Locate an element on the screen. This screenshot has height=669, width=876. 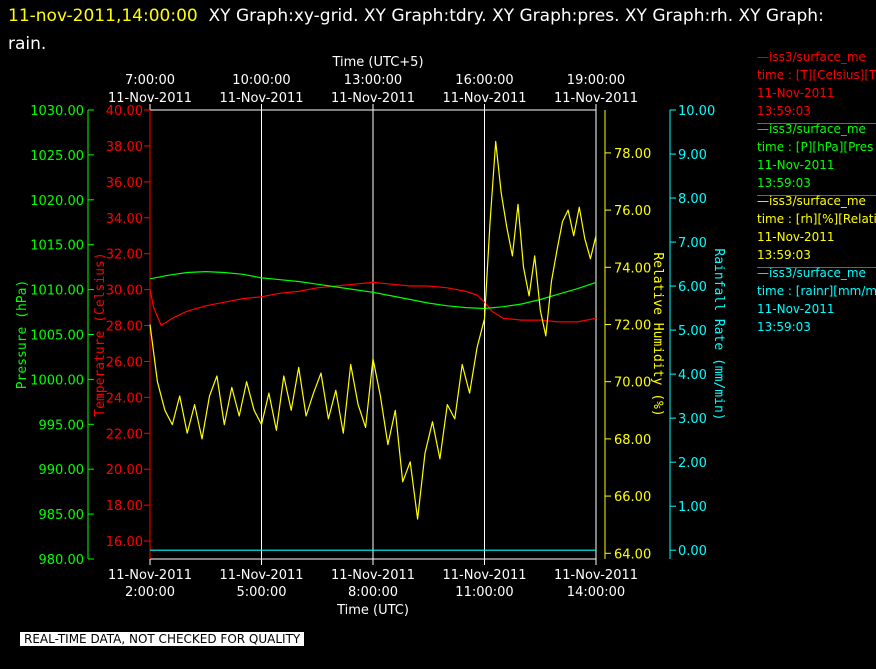
rh-tick-label: 70.00 is located at coordinates (632, 383).